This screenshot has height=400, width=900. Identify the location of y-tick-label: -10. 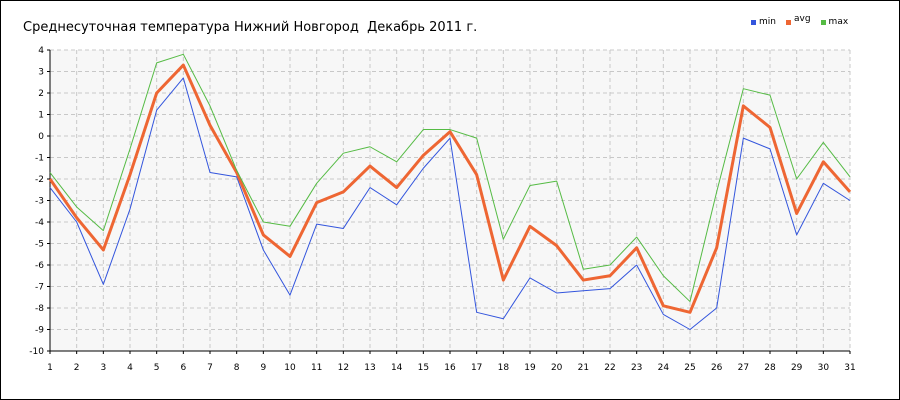
(36, 352).